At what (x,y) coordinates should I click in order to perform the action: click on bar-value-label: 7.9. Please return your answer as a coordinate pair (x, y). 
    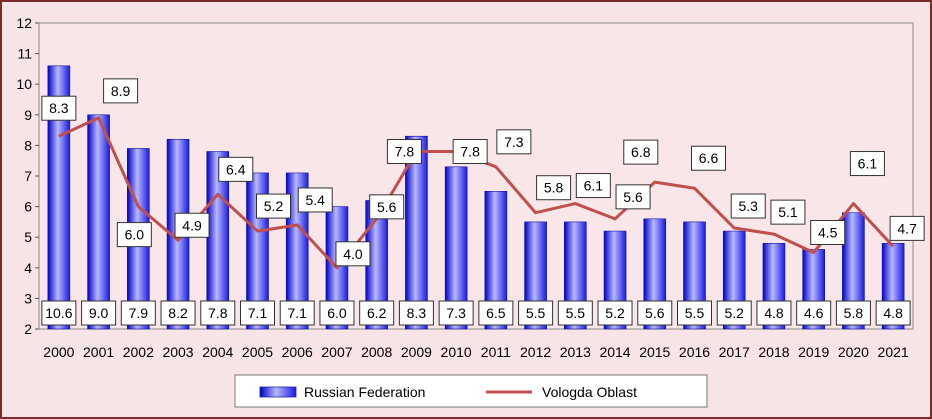
    Looking at the image, I should click on (139, 313).